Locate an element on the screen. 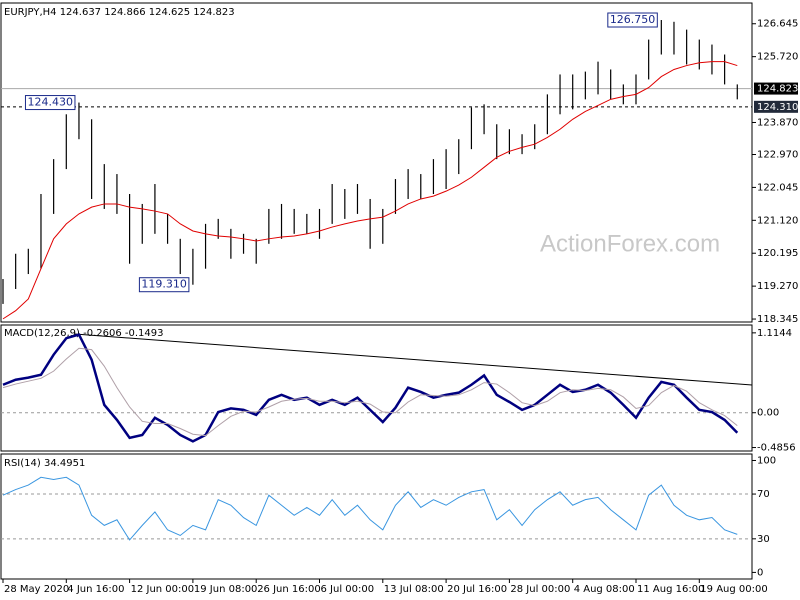 The width and height of the screenshot is (800, 600). x-tick-label: 4 Jun 16:00 is located at coordinates (95, 589).